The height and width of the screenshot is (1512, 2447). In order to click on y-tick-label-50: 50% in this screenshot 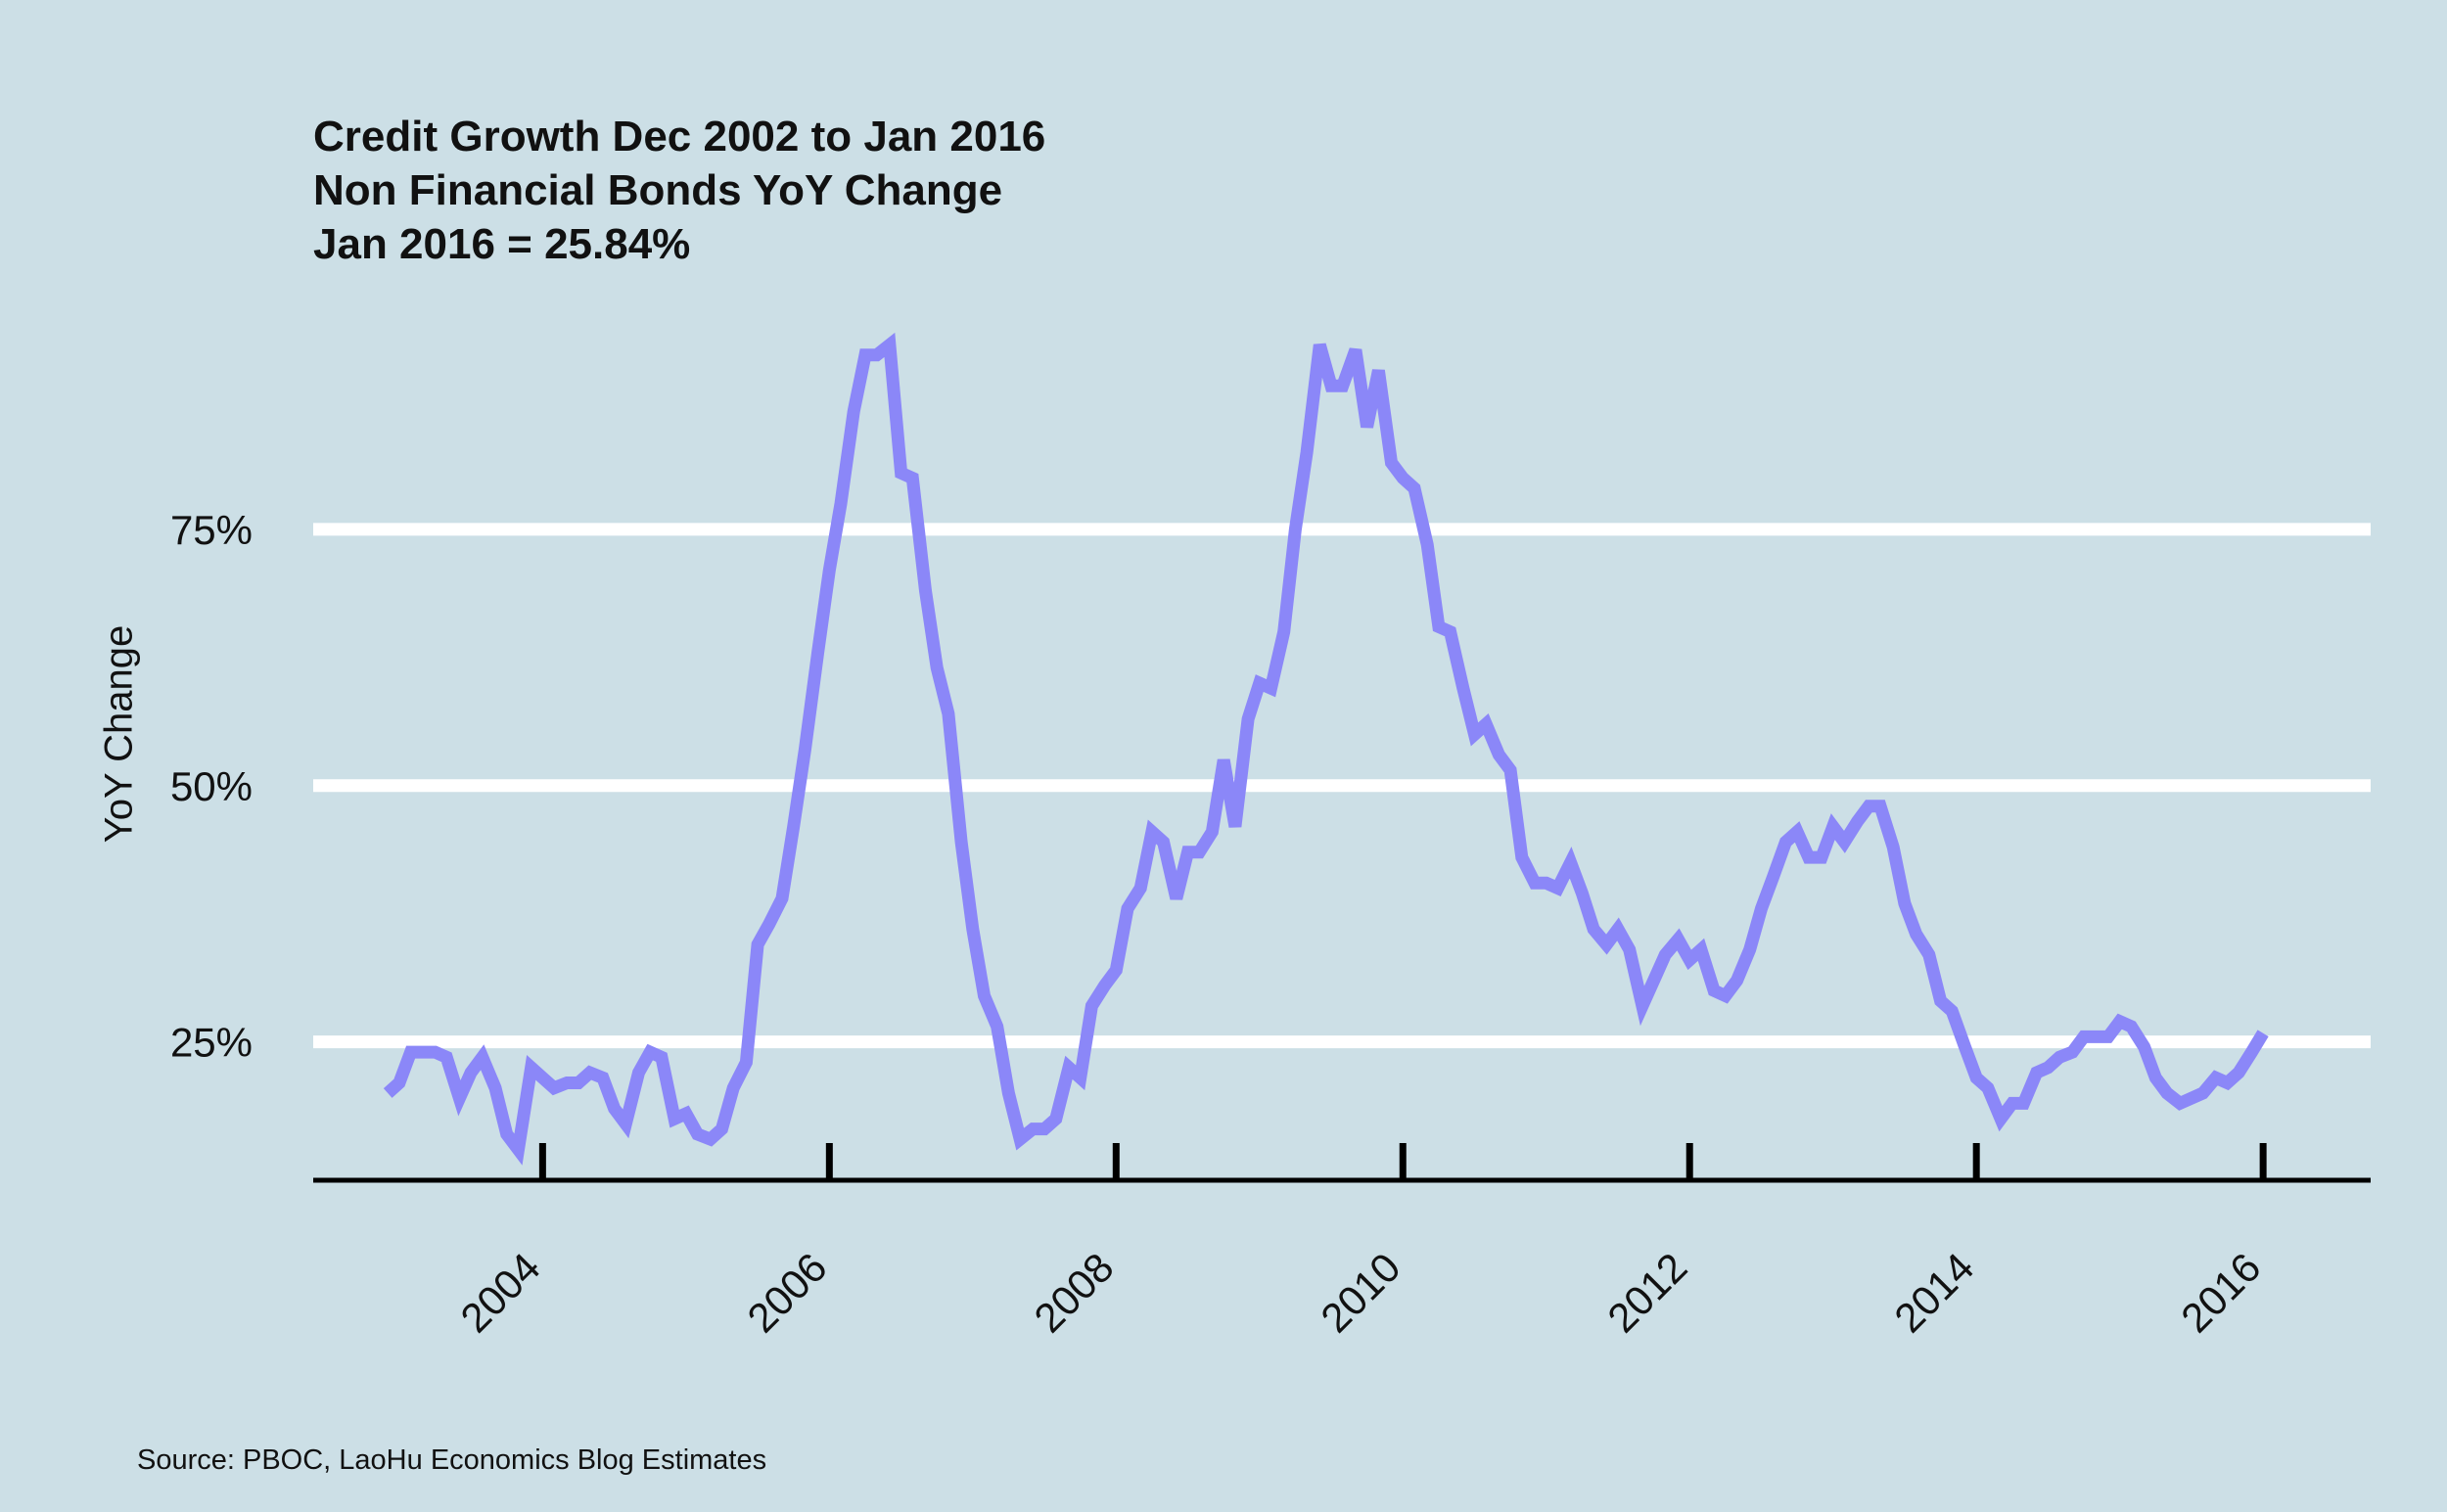, I will do `click(211, 786)`.